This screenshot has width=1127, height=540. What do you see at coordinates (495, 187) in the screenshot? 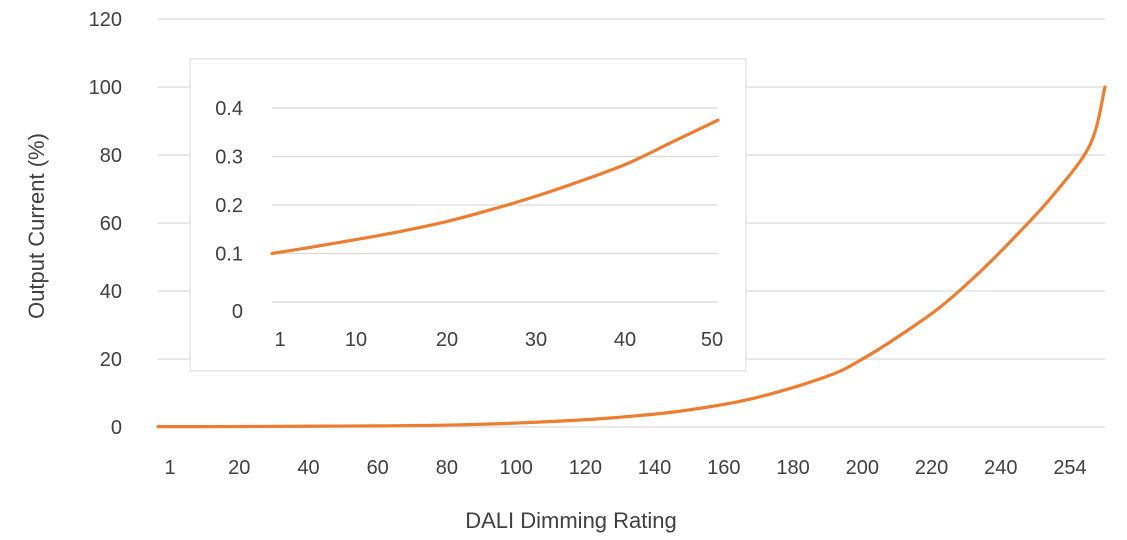
I see `inset-series-line` at bounding box center [495, 187].